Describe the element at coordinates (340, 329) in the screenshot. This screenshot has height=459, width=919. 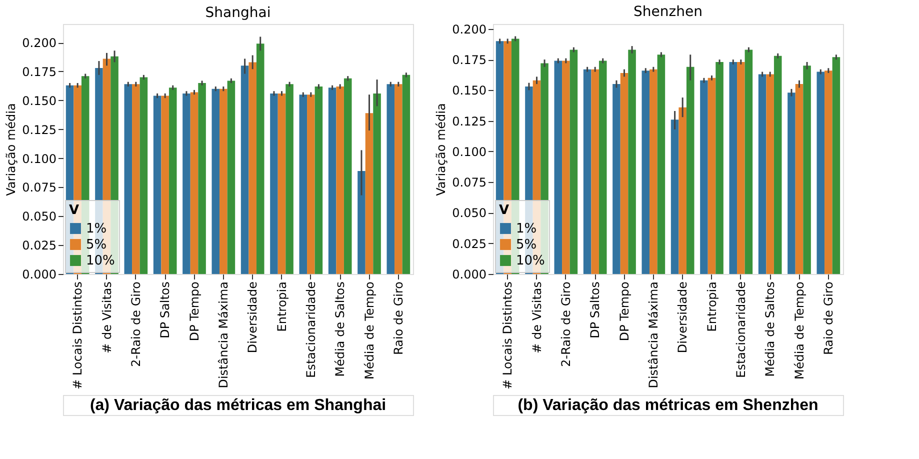
I see `x-tick-label: Média de Saltos` at that location.